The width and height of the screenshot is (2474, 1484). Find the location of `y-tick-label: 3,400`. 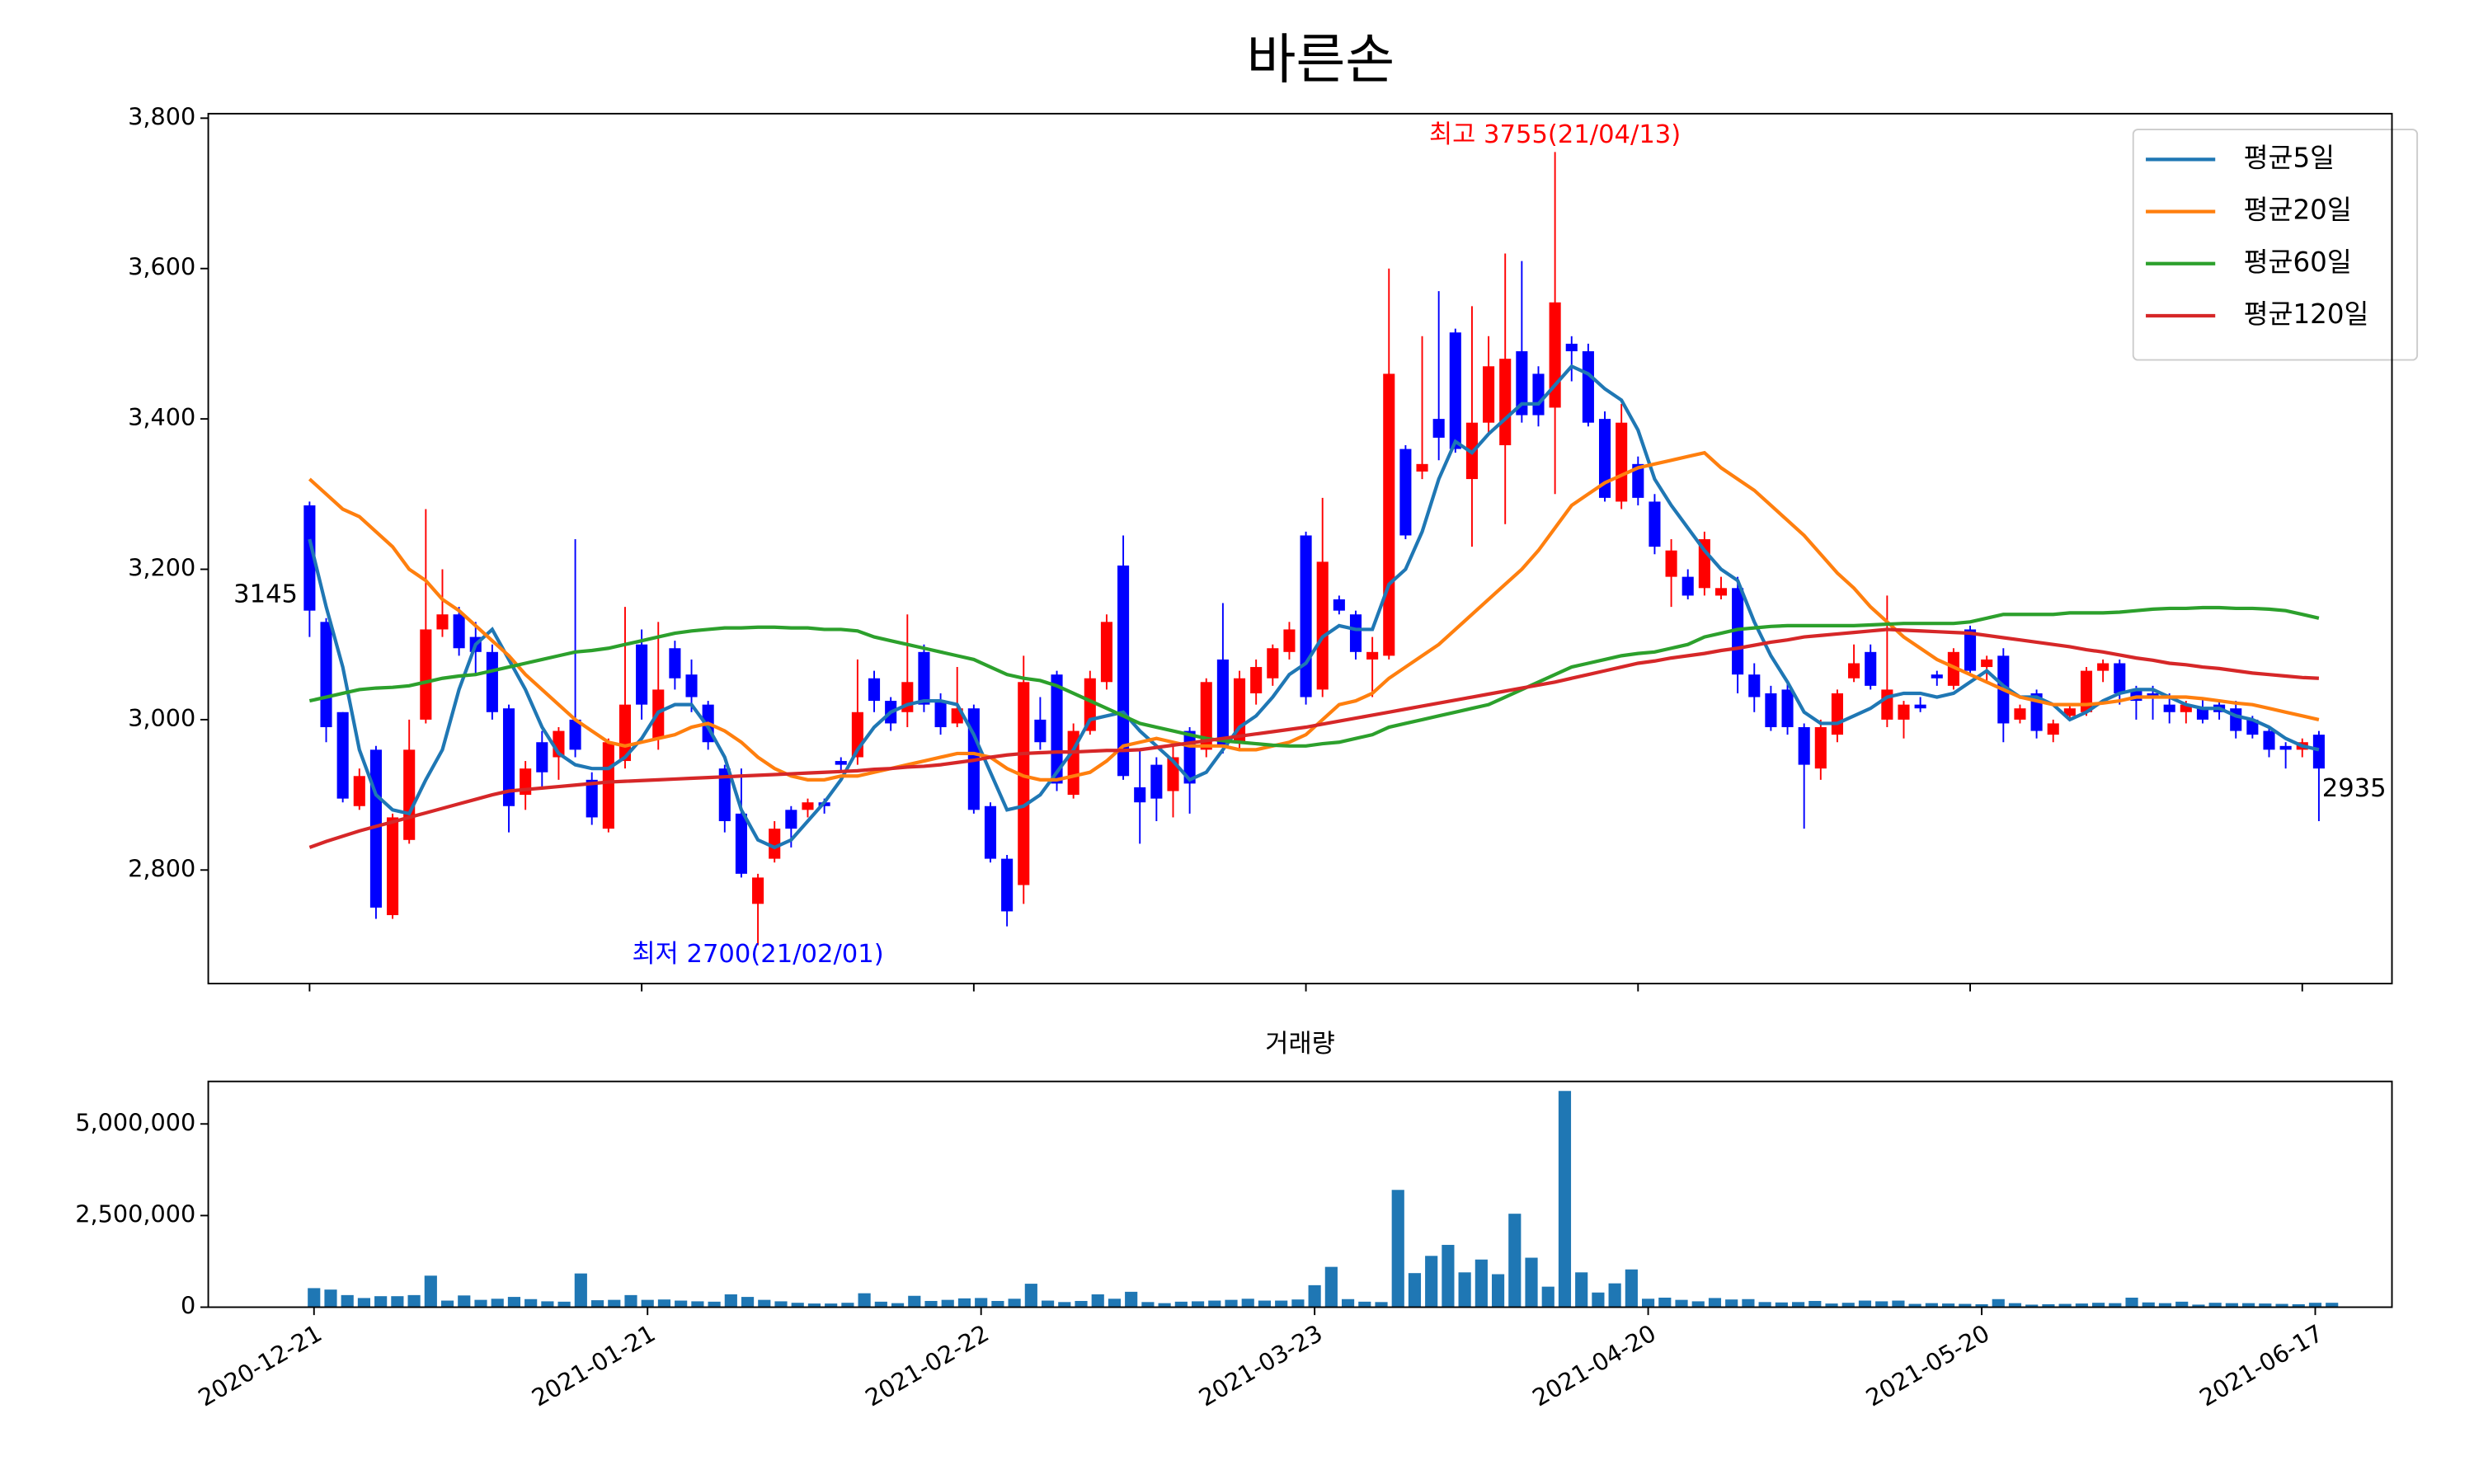

y-tick-label: 3,400 is located at coordinates (161, 417).